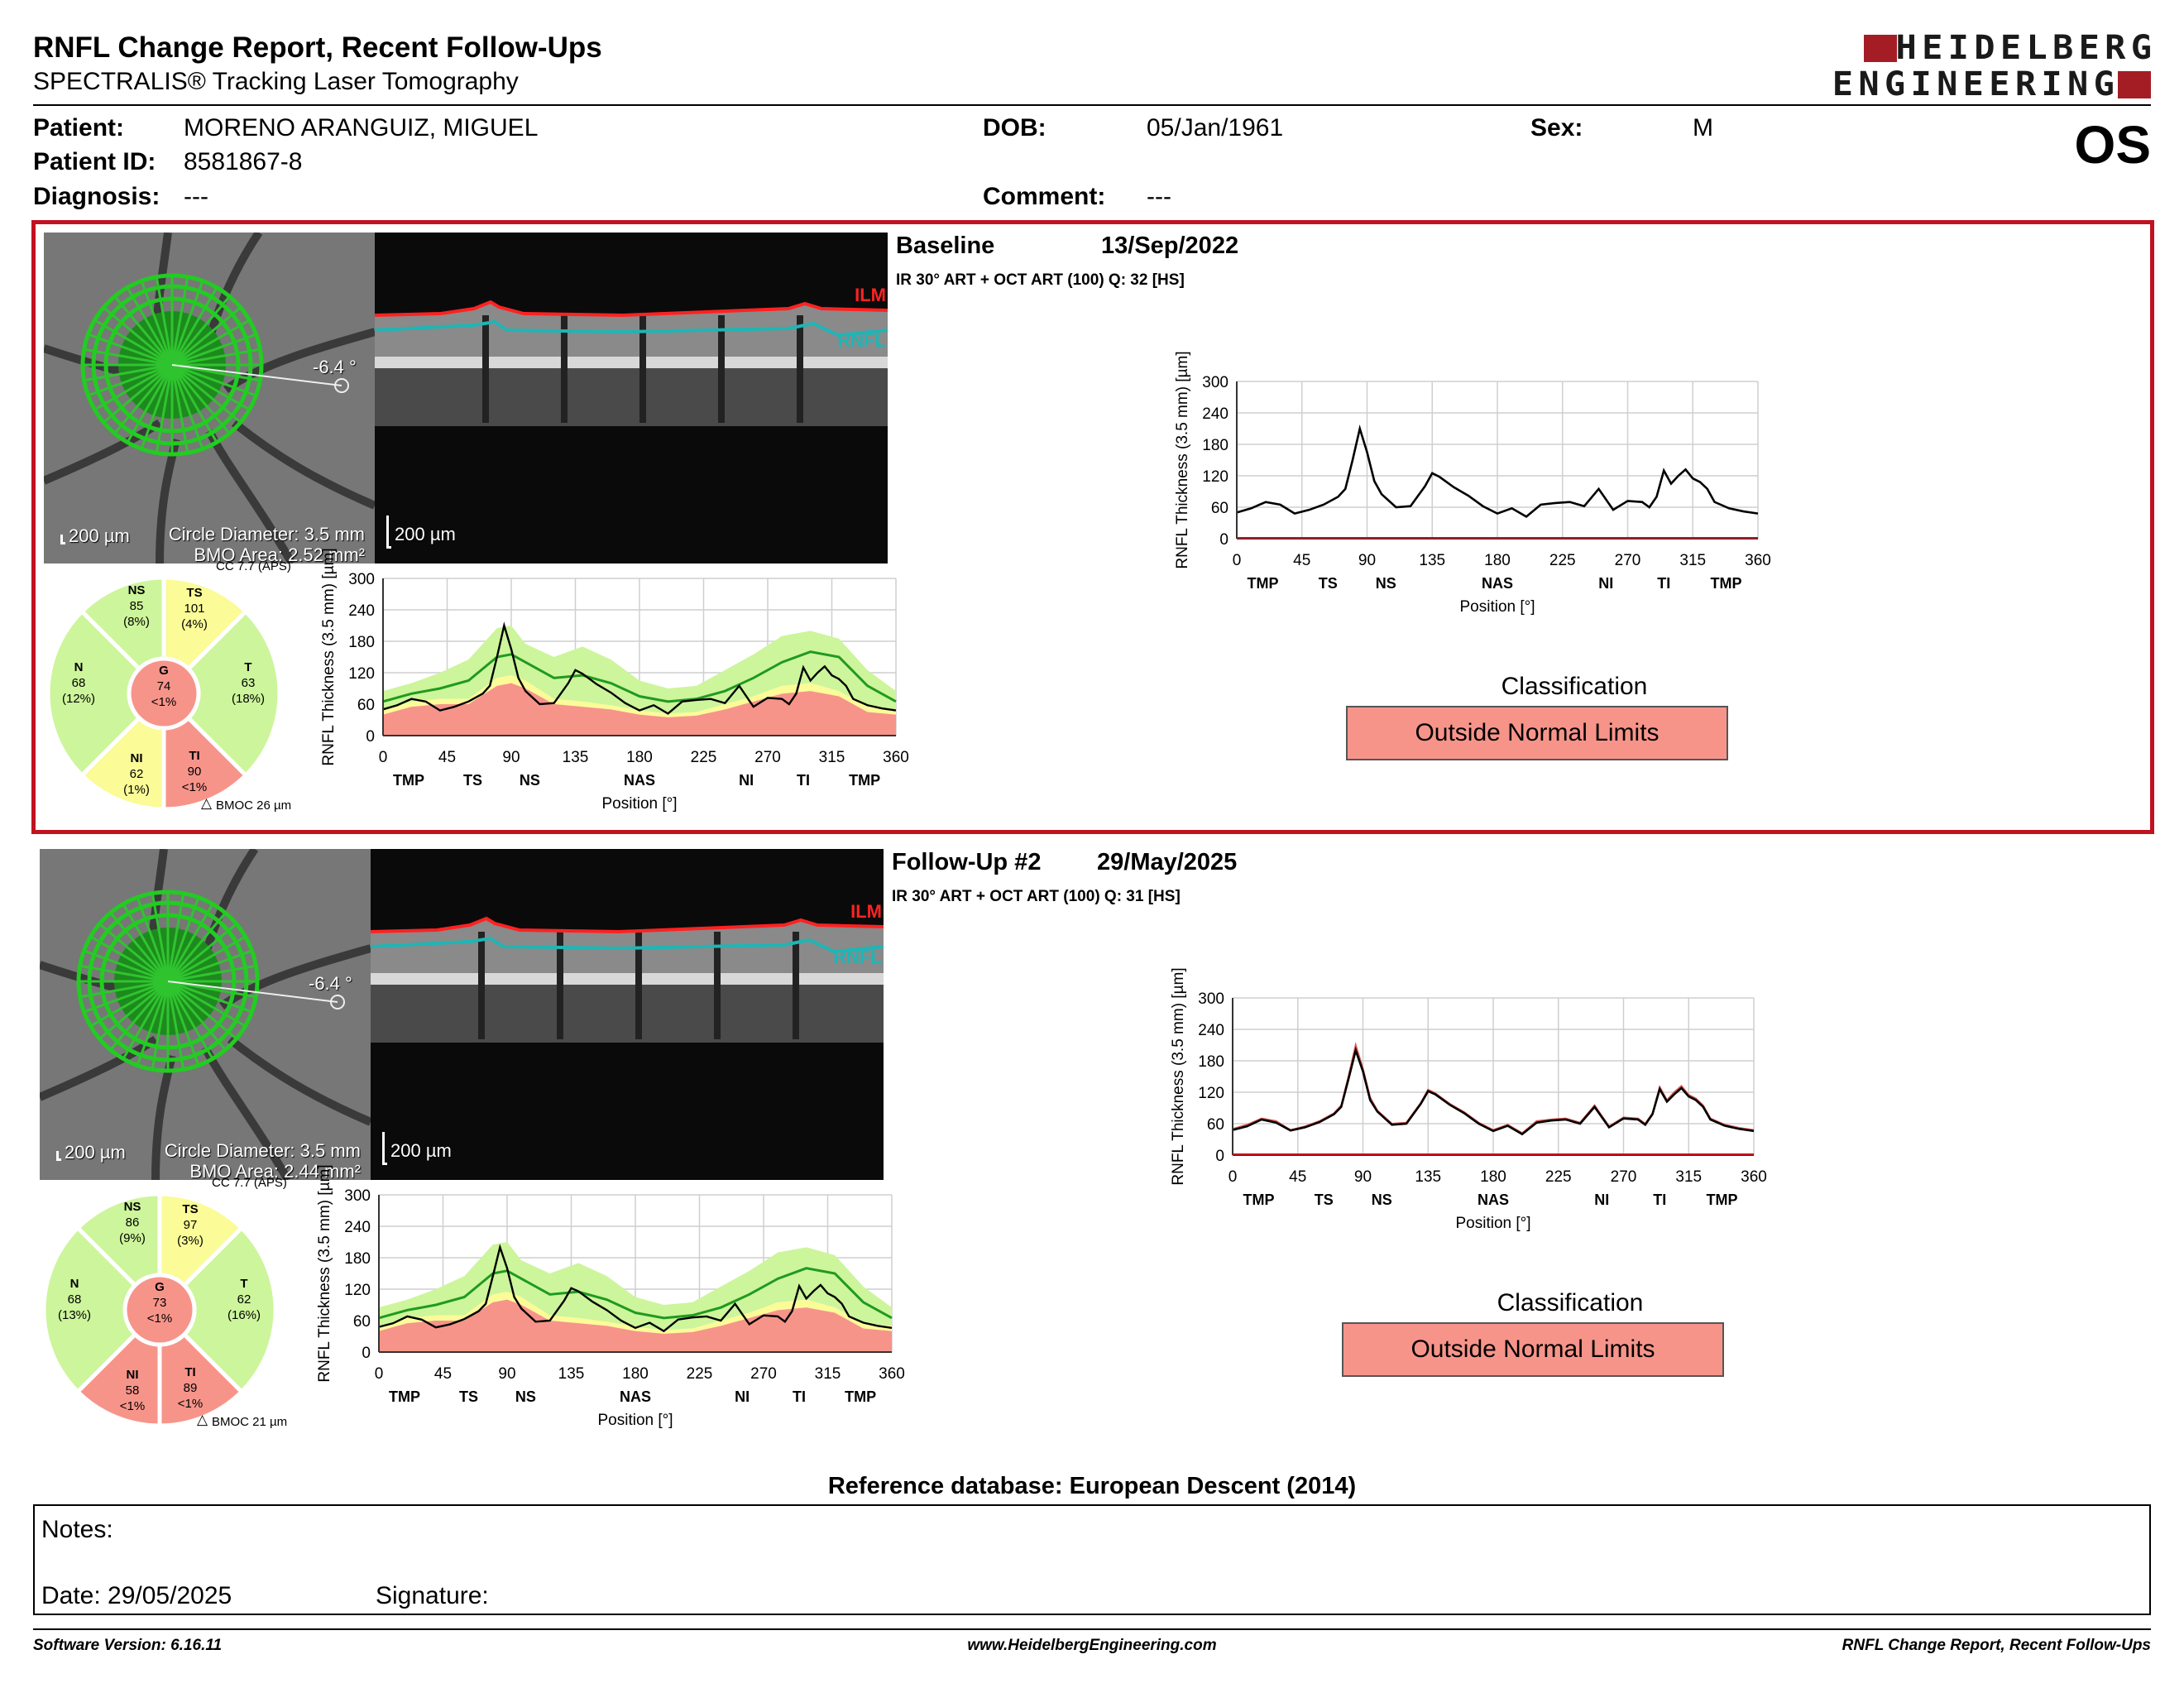 The image size is (2184, 1688). Describe the element at coordinates (247, 667) in the screenshot. I see `sector-t-label: T` at that location.